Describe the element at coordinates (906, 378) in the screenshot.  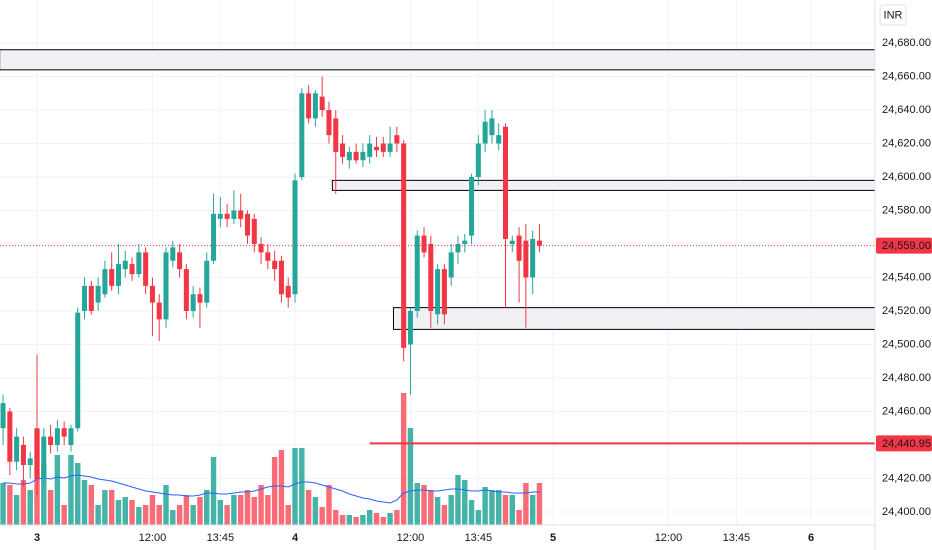
I see `y-tick-label: 24,480.00` at that location.